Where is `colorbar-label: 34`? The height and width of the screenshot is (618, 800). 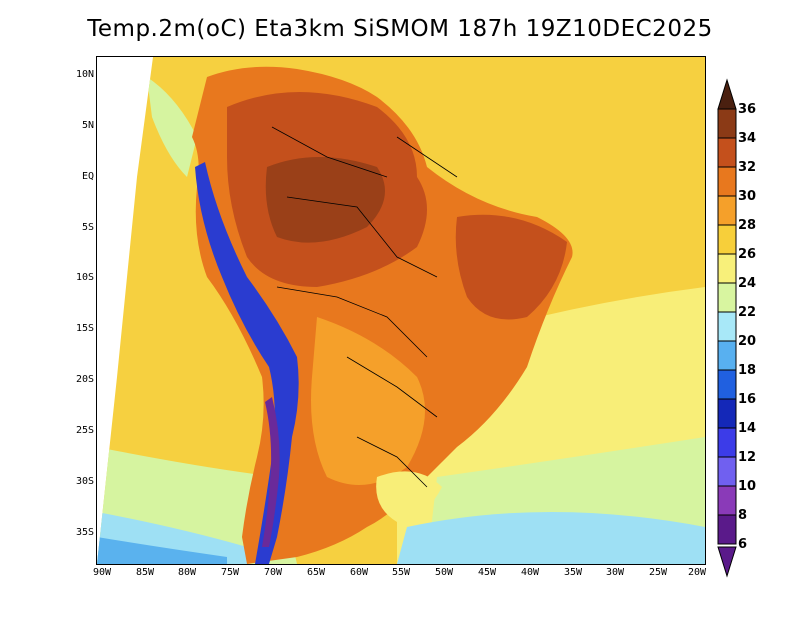
colorbar-label: 34 is located at coordinates (747, 138).